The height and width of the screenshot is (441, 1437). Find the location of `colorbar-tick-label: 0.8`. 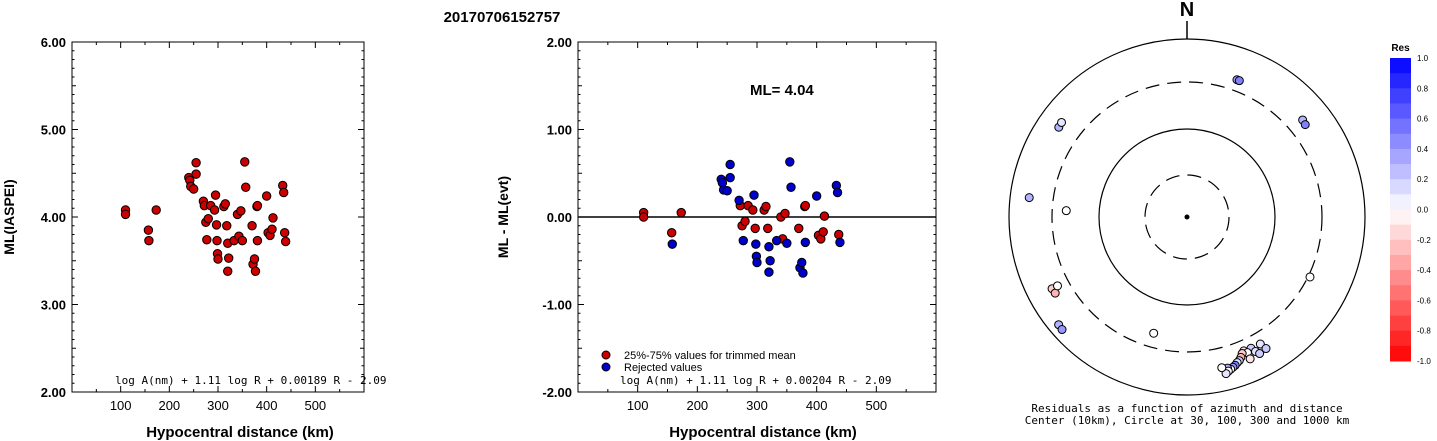

colorbar-tick-label: 0.8 is located at coordinates (1423, 88).